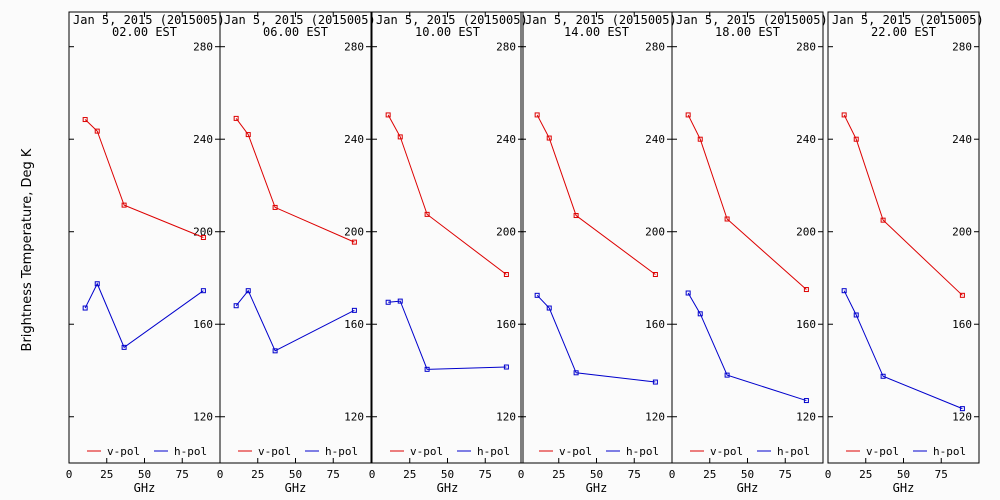  I want to click on panel-subtitle: 06.00 EST, so click(295, 32).